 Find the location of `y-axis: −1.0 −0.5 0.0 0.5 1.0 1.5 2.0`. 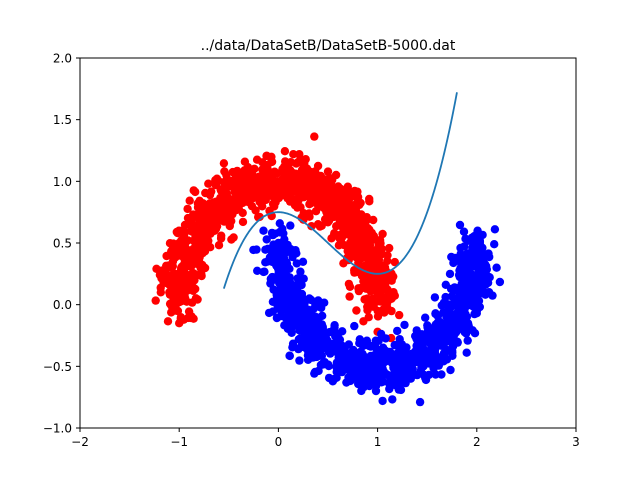

y-axis: −1.0 −0.5 0.0 0.5 1.0 1.5 2.0 is located at coordinates (61, 244).